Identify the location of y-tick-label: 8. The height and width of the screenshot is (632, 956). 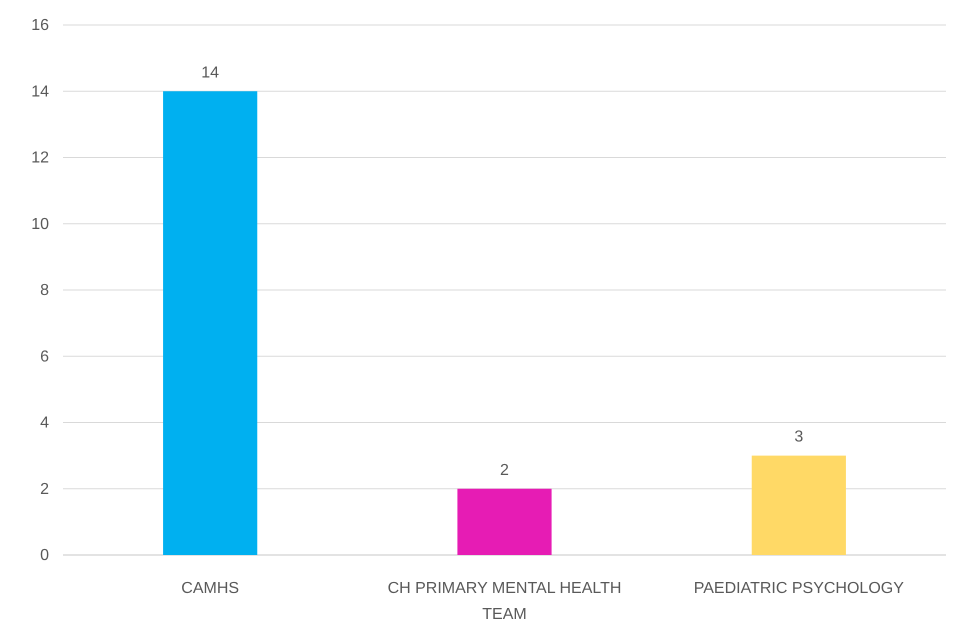
(45, 291).